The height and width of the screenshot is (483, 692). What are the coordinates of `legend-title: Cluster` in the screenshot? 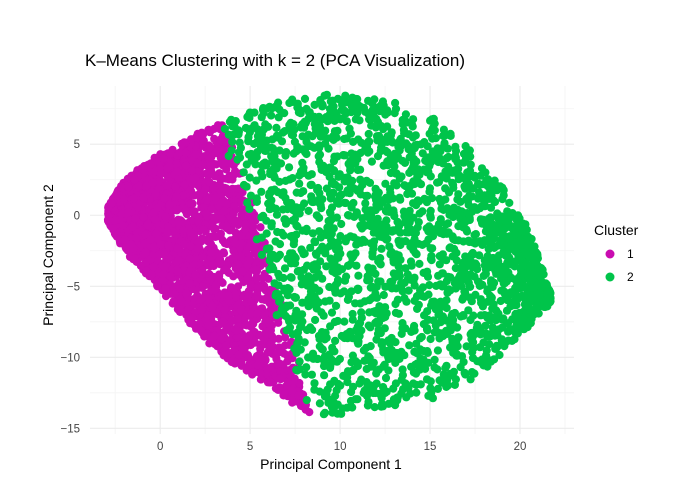 It's located at (616, 230).